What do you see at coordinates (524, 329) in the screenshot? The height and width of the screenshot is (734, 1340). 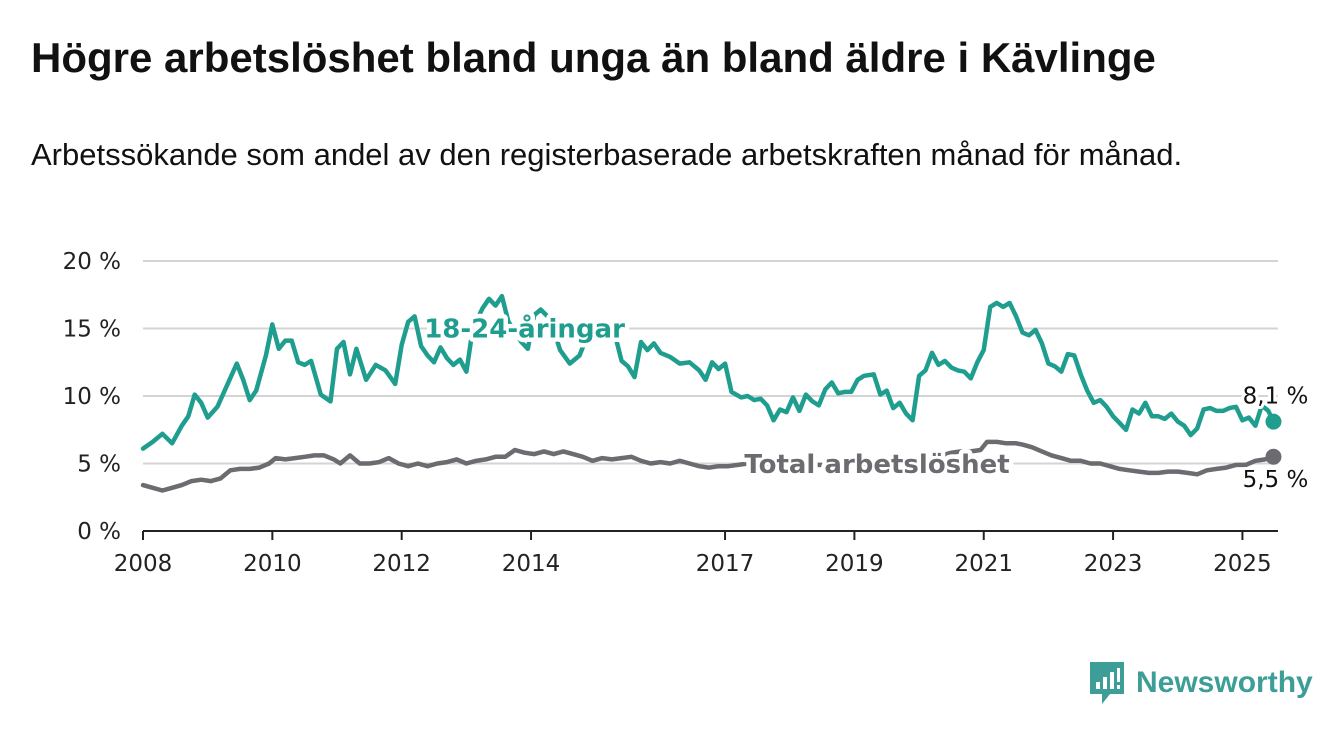 I see `series-label-0: 18-24-åringar` at bounding box center [524, 329].